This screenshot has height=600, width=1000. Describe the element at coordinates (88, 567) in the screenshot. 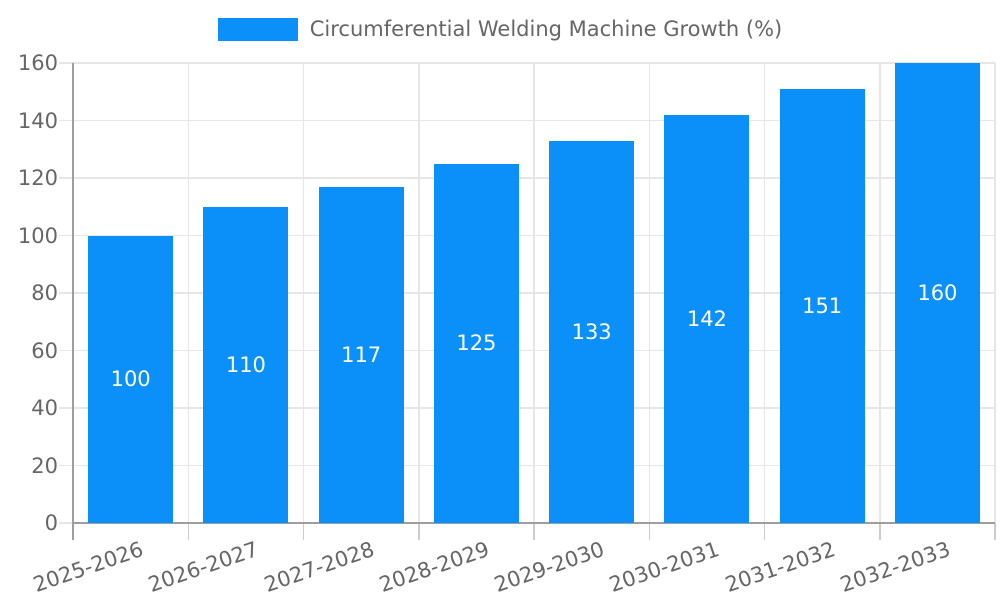

I see `x-tick-label: 2025-2026` at that location.